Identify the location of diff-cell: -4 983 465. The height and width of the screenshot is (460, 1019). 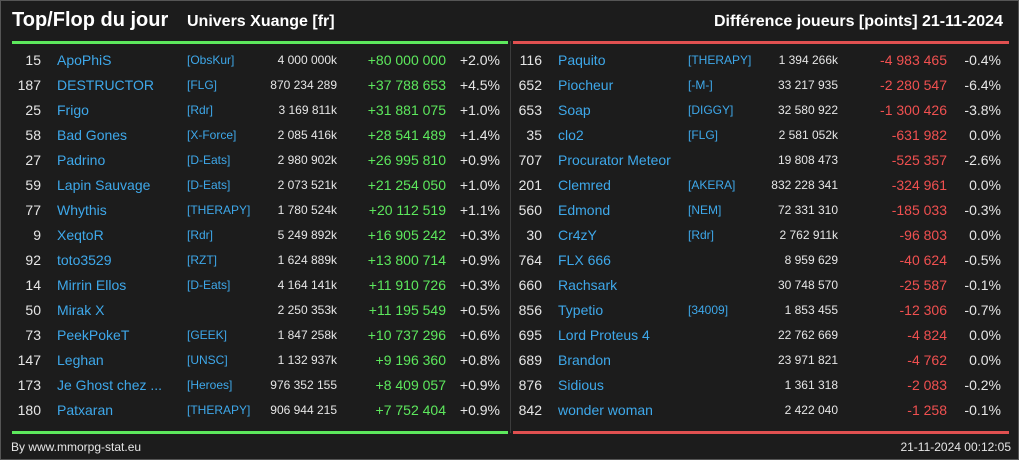
(913, 60).